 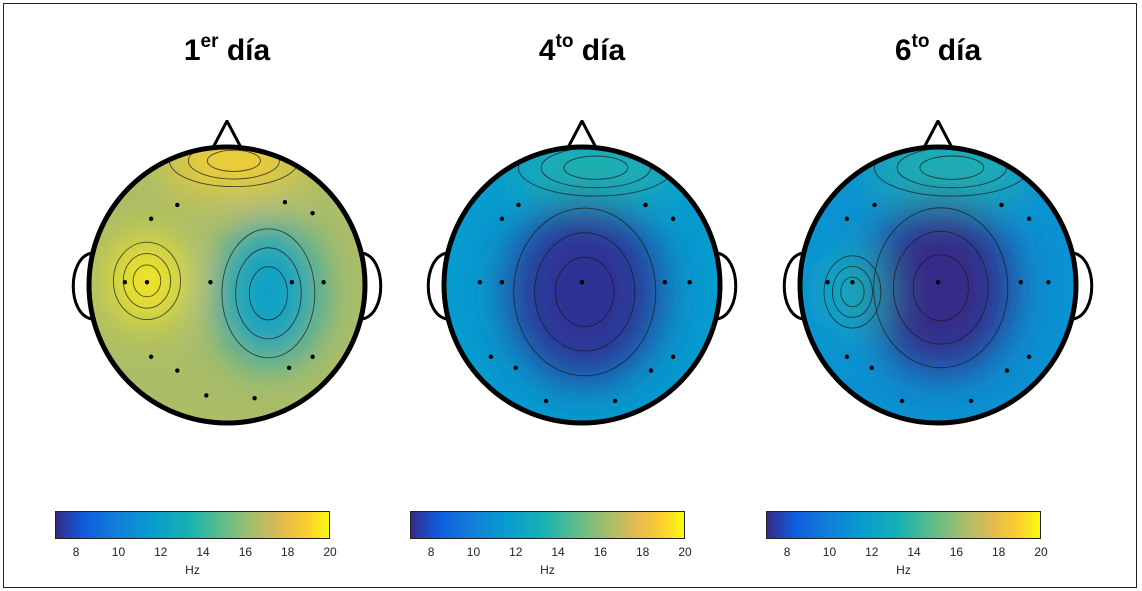 I want to click on panel-title: 1er día, so click(x=227, y=49).